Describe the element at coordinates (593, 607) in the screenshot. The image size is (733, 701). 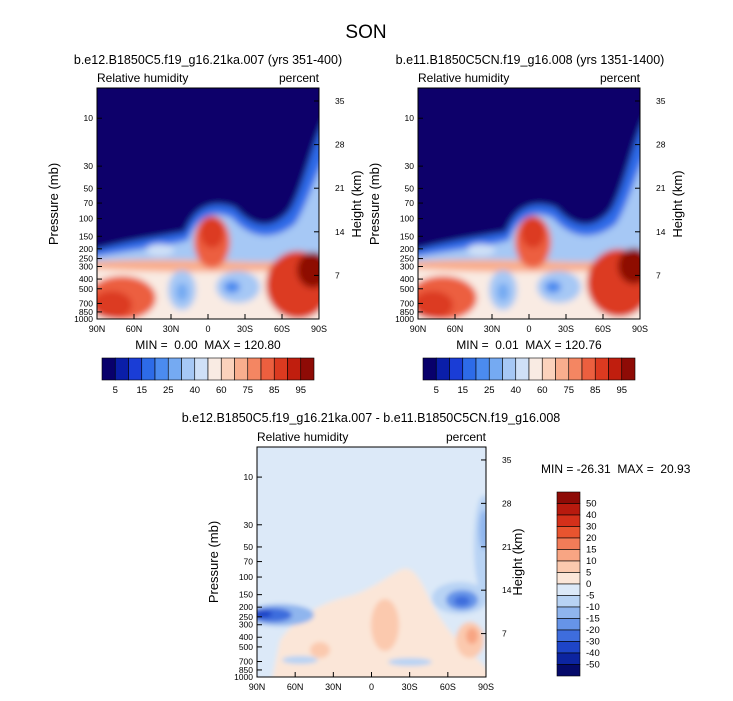
I see `colorbar-label: -10` at that location.